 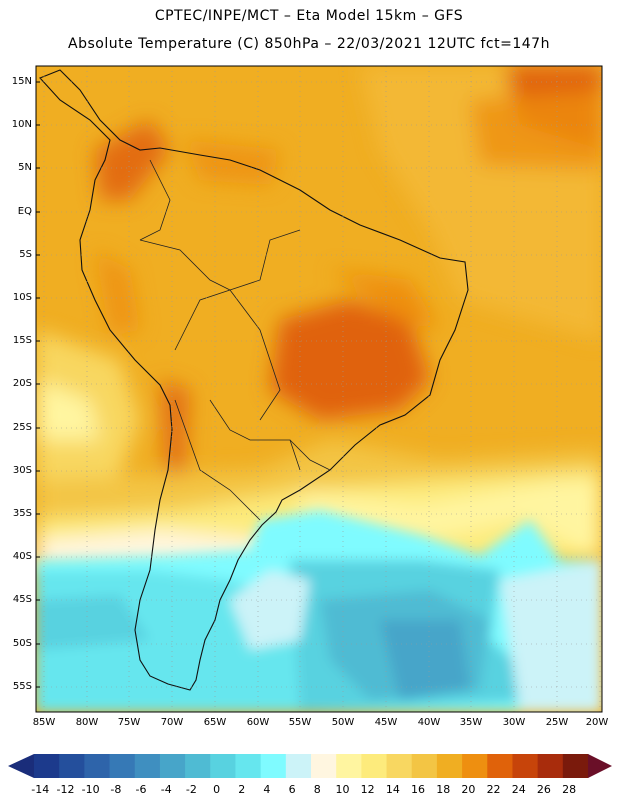 I want to click on colorbar-label: 24, so click(x=518, y=789).